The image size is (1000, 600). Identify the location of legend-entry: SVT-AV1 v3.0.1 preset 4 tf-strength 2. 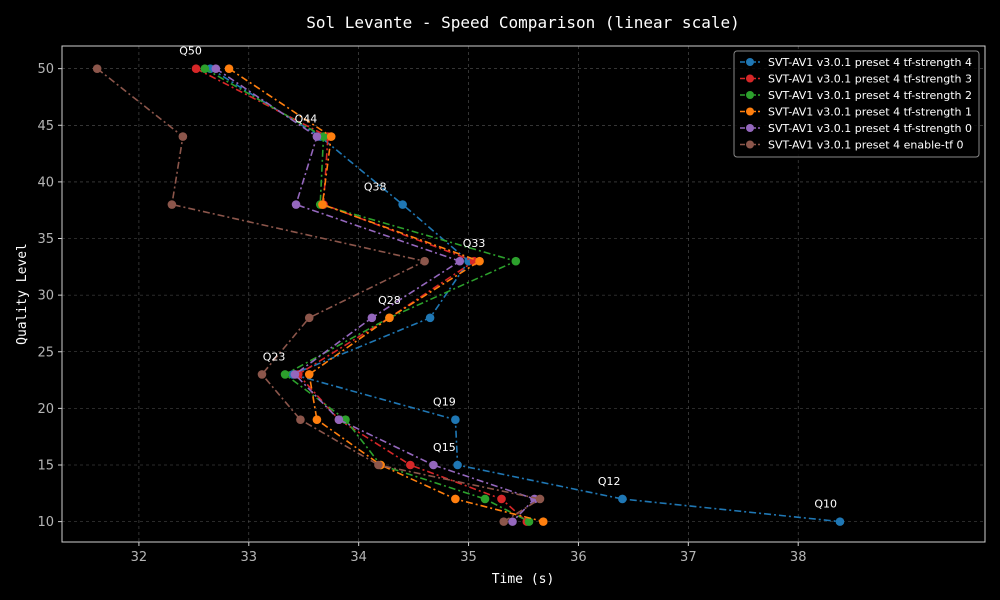
(870, 95).